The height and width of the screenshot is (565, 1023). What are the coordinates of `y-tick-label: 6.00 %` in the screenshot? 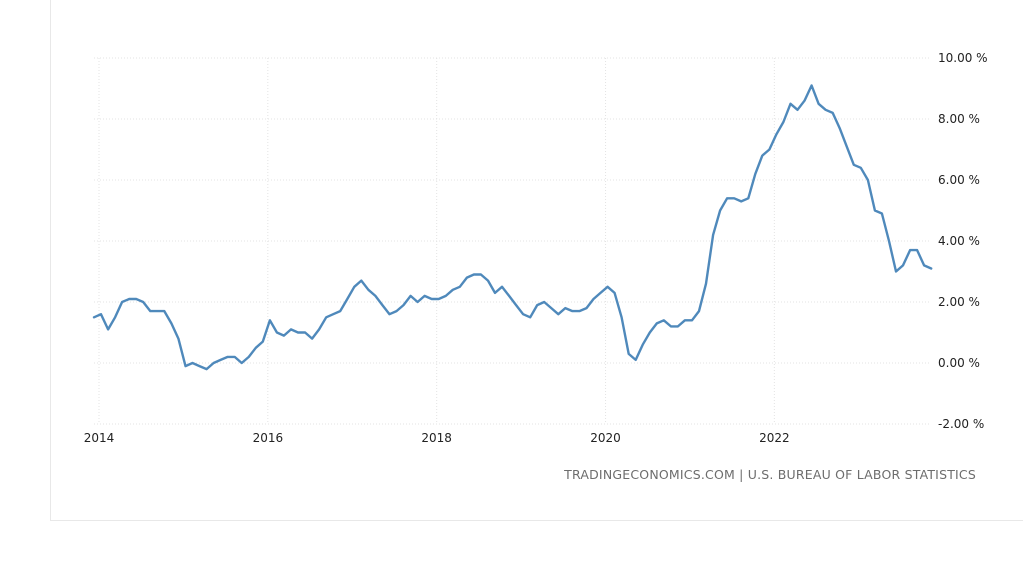 It's located at (959, 180).